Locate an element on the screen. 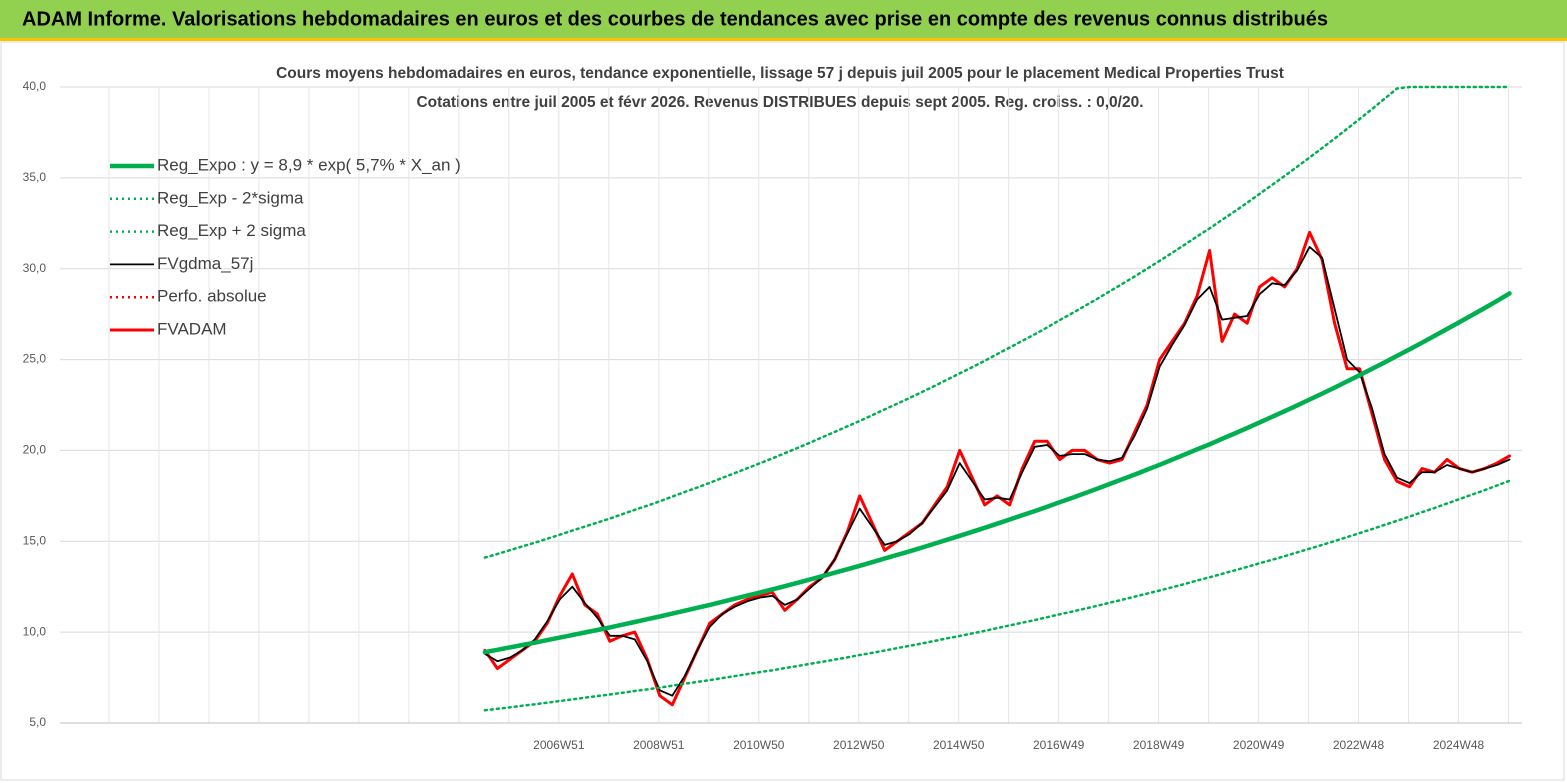  legend-label: Perfo. absolue is located at coordinates (212, 296).